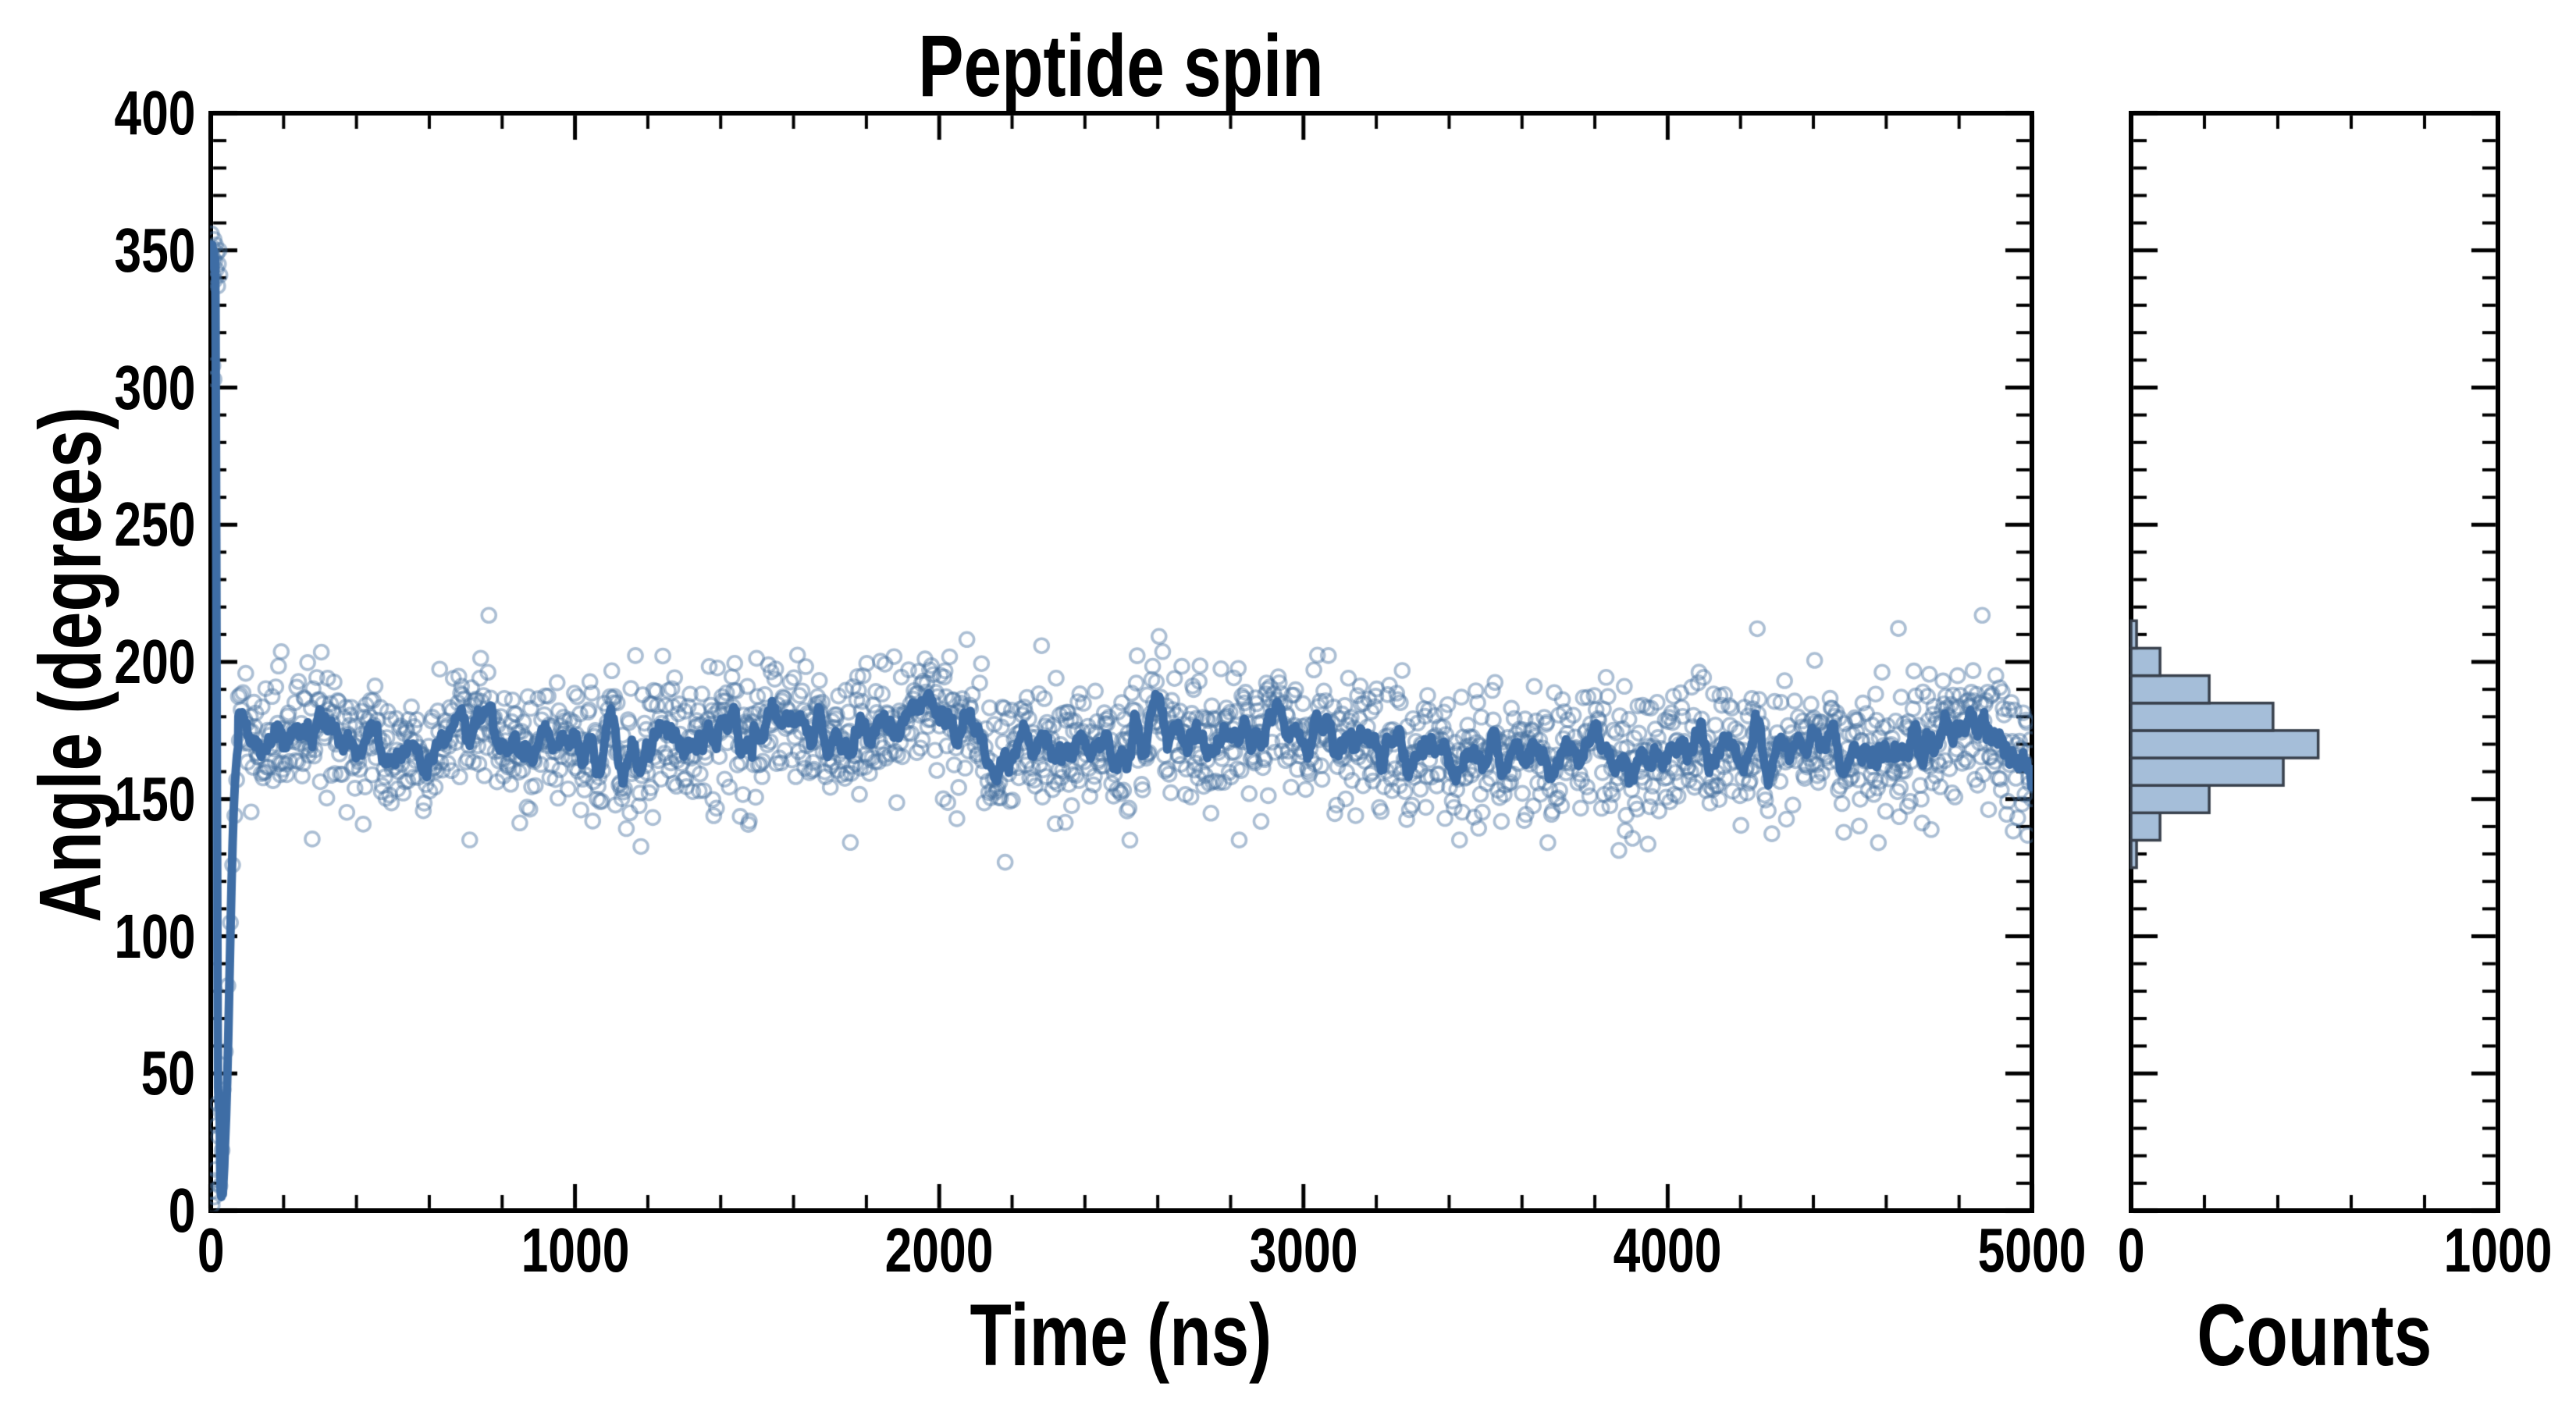 The height and width of the screenshot is (1405, 2576). What do you see at coordinates (168, 1073) in the screenshot?
I see `y-tick-label-text: 50` at bounding box center [168, 1073].